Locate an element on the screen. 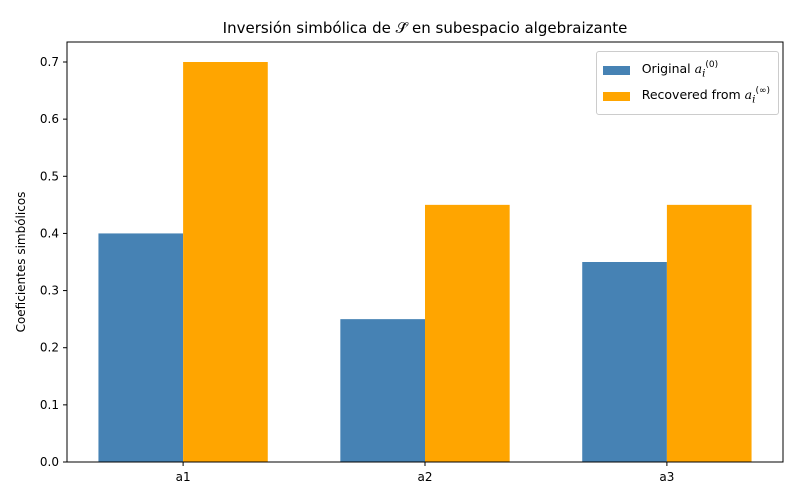 This screenshot has width=800, height=500. y-tick-label: 0.6 is located at coordinates (49, 119).